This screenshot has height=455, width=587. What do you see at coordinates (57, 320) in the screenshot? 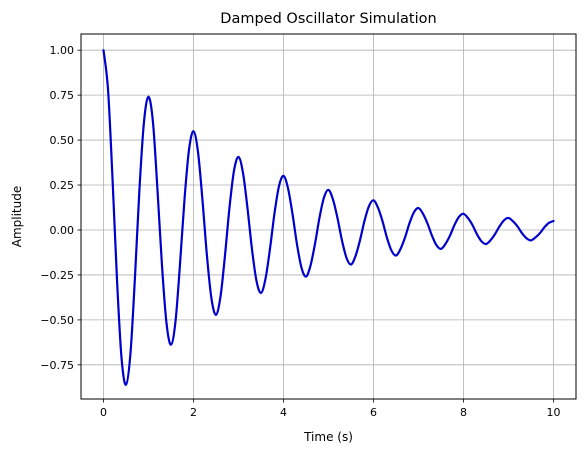
I see `y-tick-label: −0.50` at bounding box center [57, 320].